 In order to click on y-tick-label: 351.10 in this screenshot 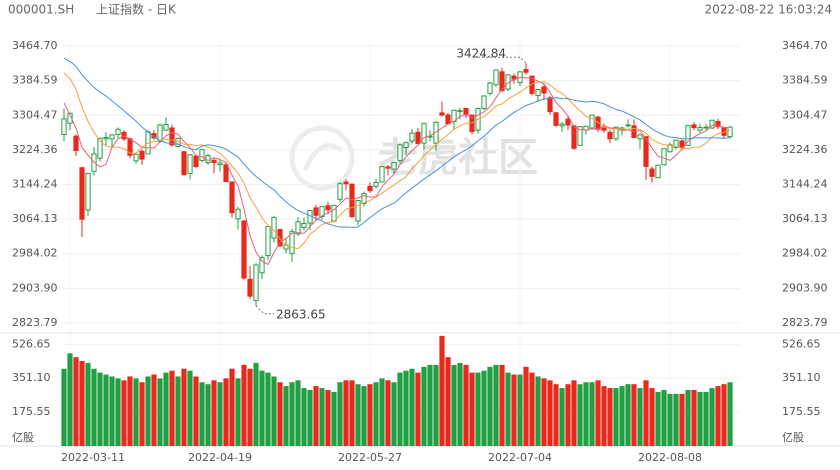, I will do `click(801, 377)`.